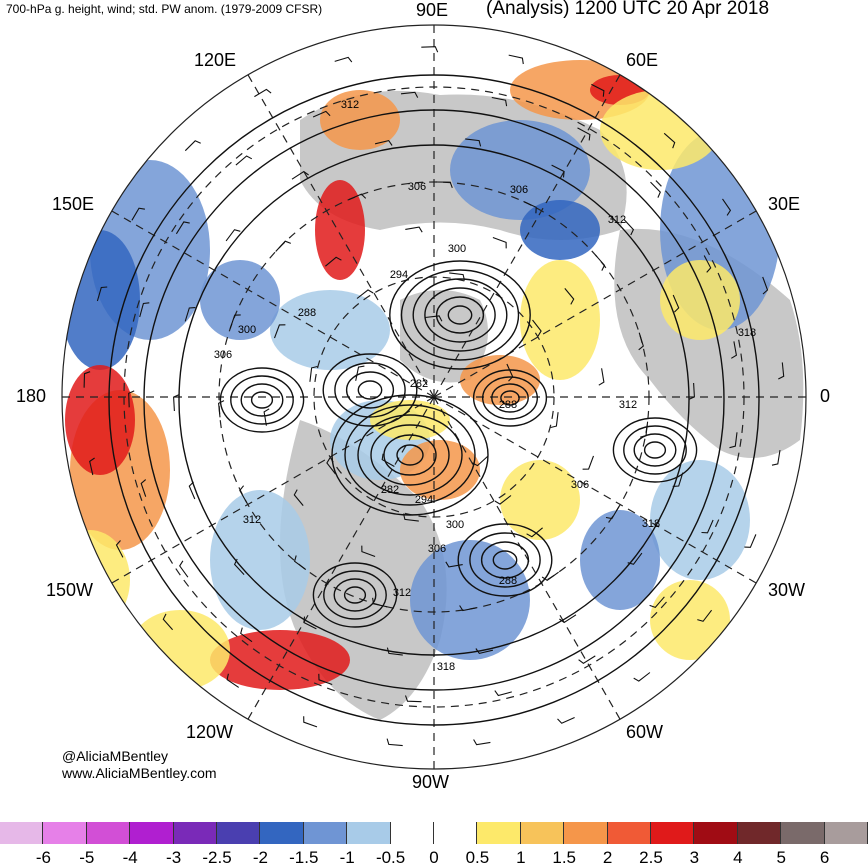 The width and height of the screenshot is (868, 868). What do you see at coordinates (738, 857) in the screenshot?
I see `colorbar-tick-label: 4` at bounding box center [738, 857].